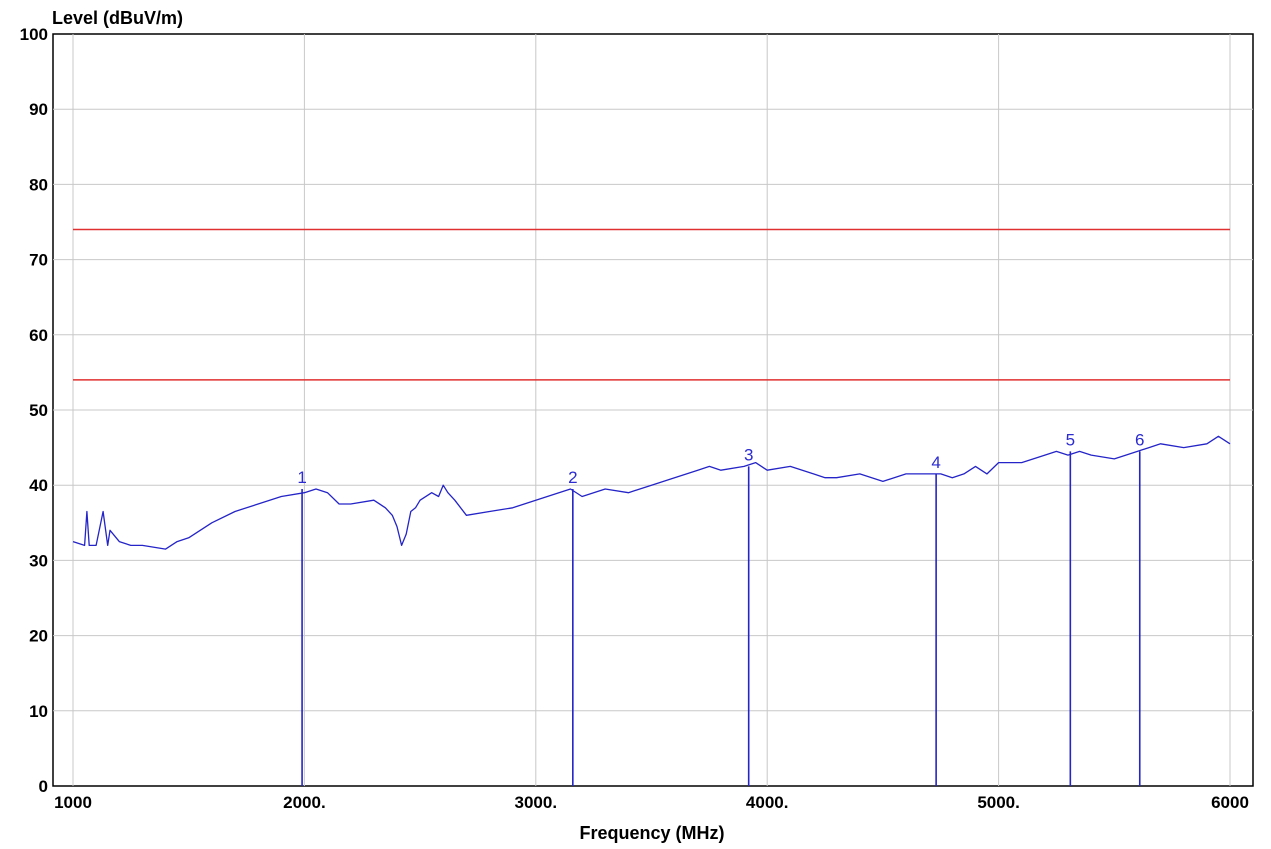 The height and width of the screenshot is (849, 1271). Describe the element at coordinates (38, 184) in the screenshot. I see `y-tick-label: 80` at that location.